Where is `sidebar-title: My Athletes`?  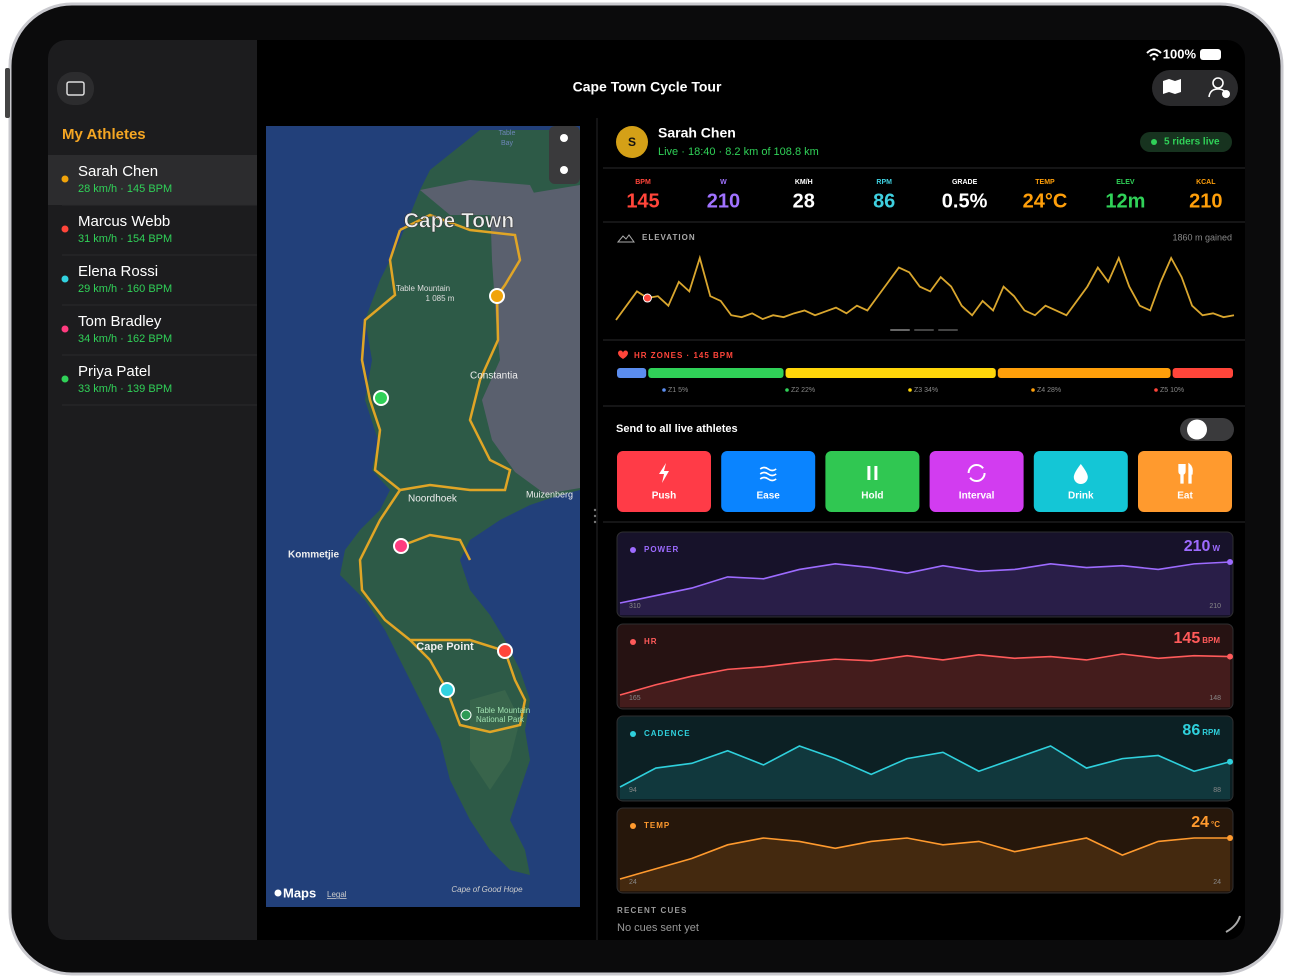
sidebar-title: My Athletes is located at coordinates (104, 134).